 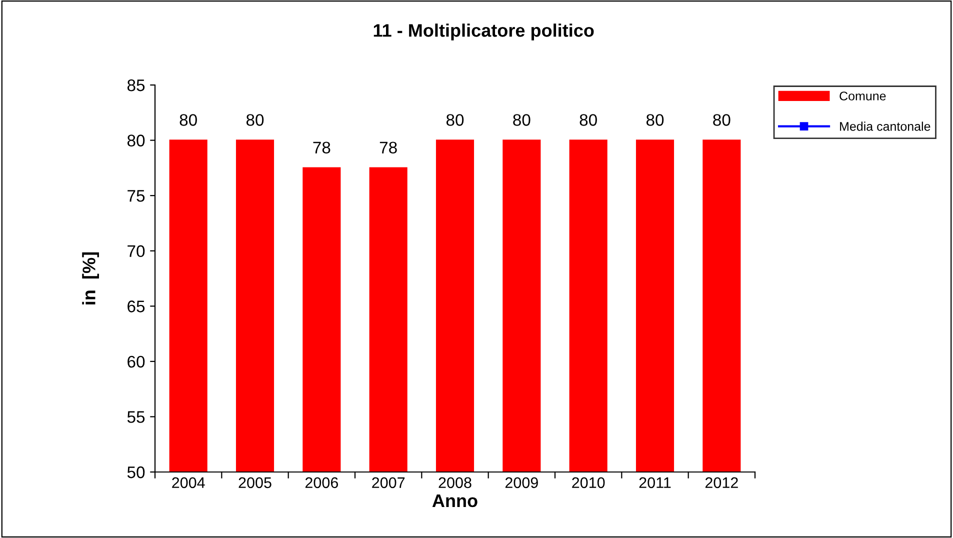 What do you see at coordinates (455, 482) in the screenshot?
I see `x-tick-label: 2008` at bounding box center [455, 482].